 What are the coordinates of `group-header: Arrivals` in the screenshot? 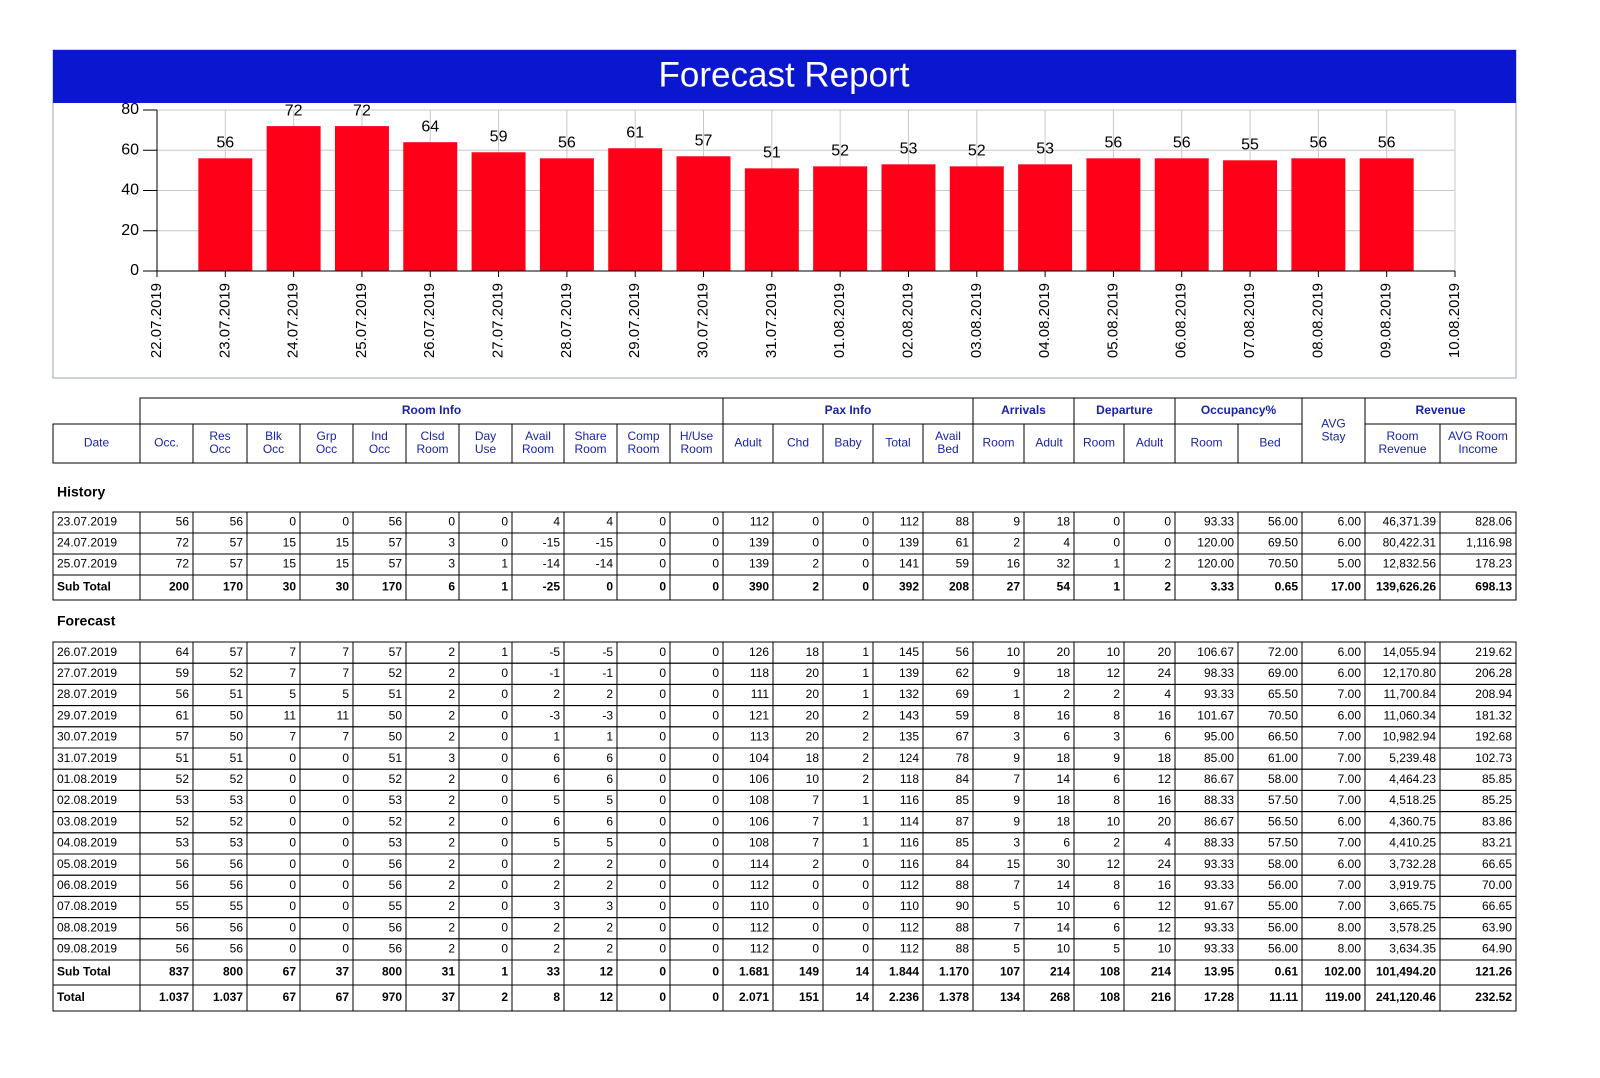 It's located at (1023, 410).